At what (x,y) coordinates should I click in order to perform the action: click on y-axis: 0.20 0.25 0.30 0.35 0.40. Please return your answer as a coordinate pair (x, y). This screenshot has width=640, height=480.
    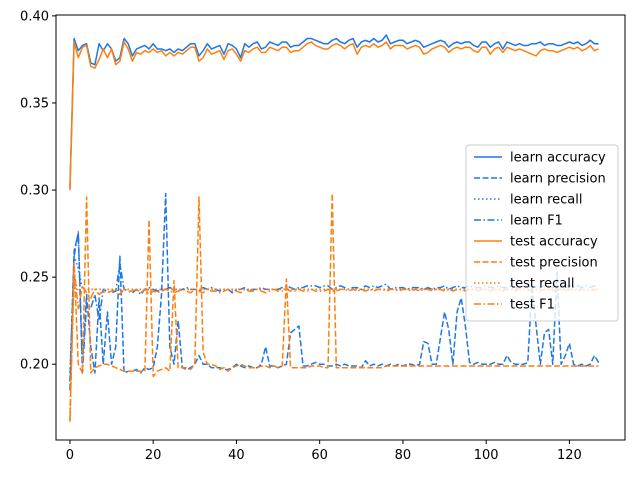
    Looking at the image, I should click on (38, 191).